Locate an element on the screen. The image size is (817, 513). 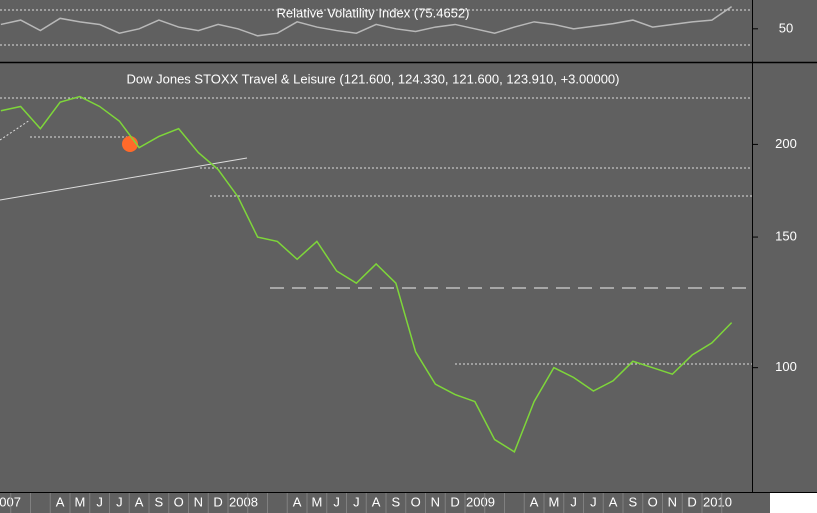
y-tick-label: 100 is located at coordinates (786, 366).